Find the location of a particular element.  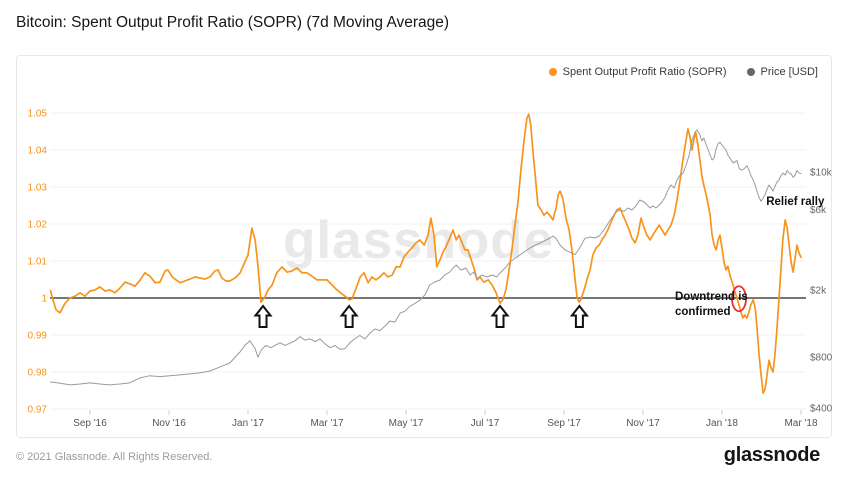

legend-item-price: Price [USD] is located at coordinates (782, 72).